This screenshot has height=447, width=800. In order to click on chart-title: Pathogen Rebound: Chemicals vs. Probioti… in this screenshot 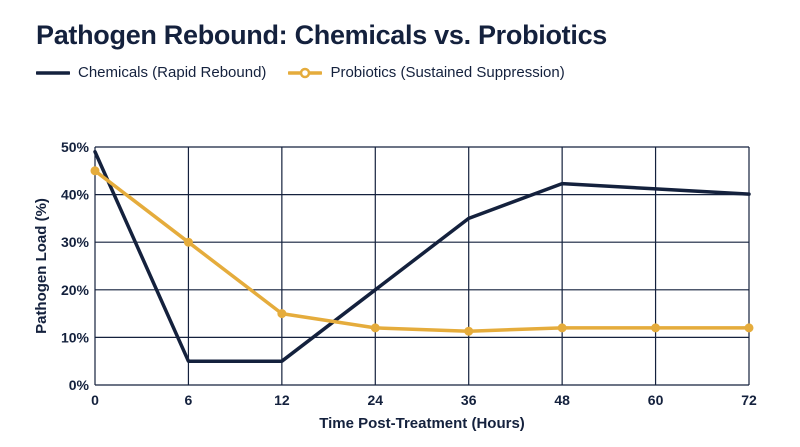, I will do `click(321, 35)`.